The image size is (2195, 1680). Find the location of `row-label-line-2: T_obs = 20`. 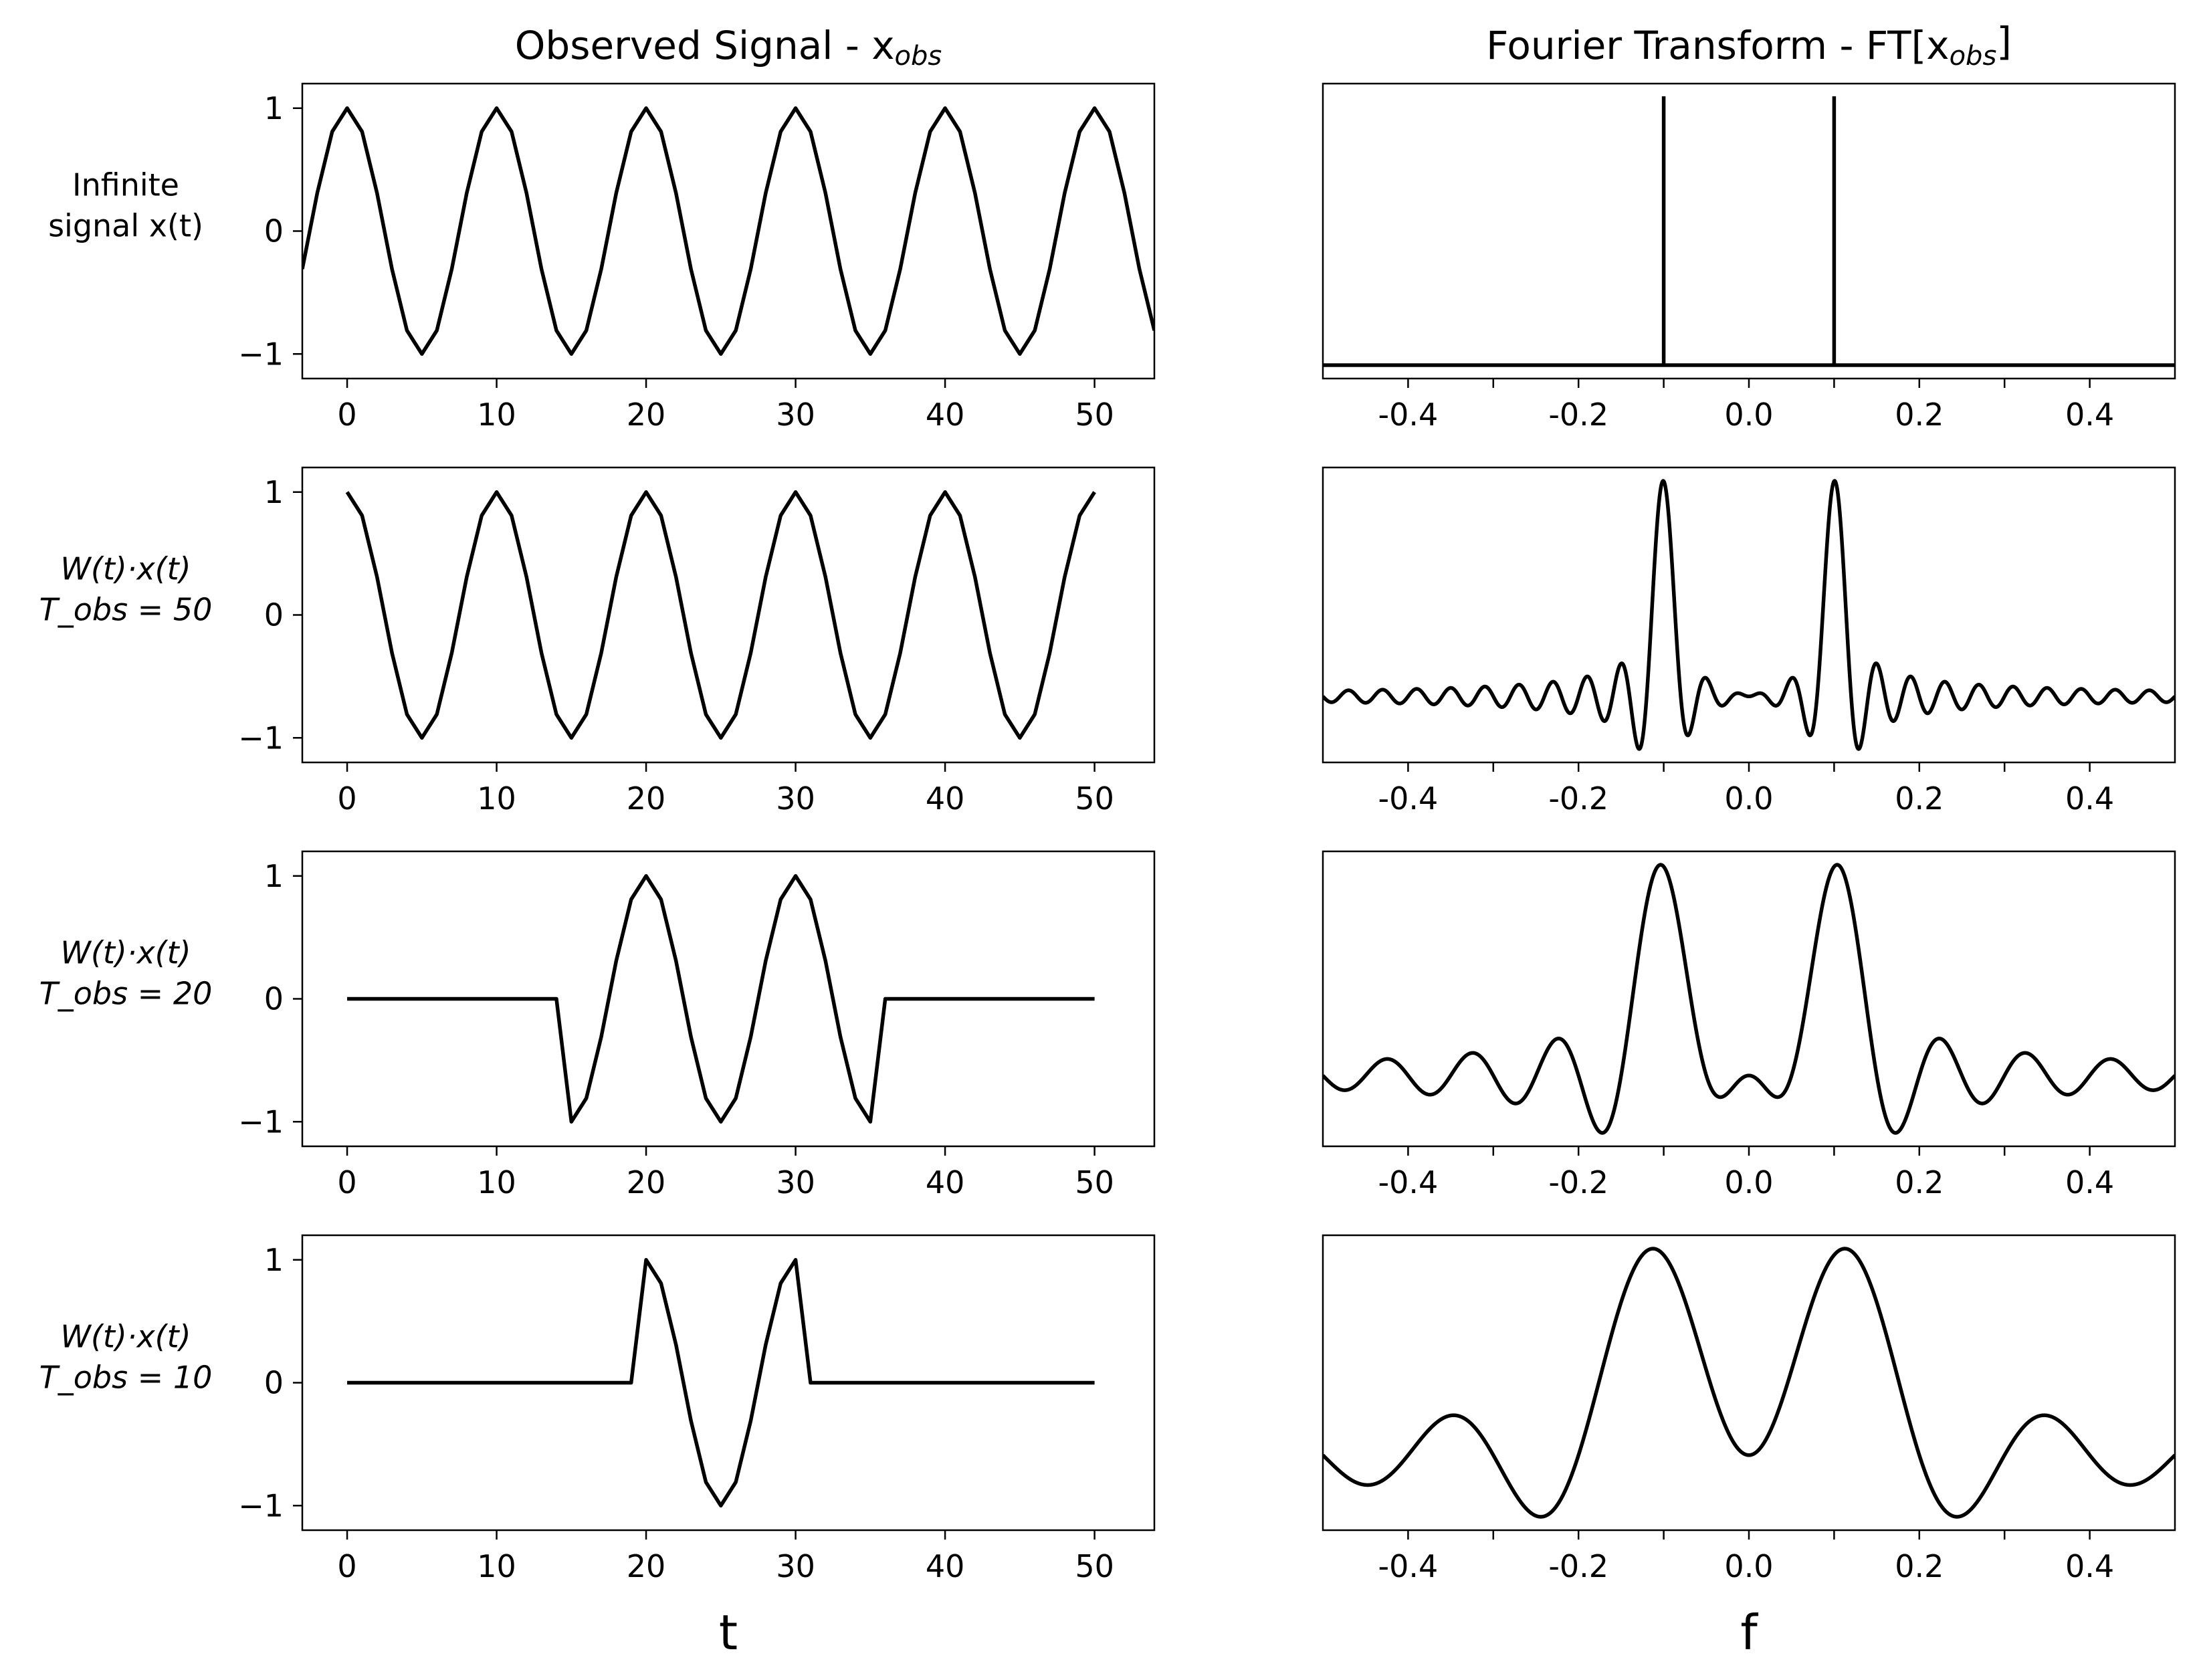

row-label-line-2: T_obs = 20 is located at coordinates (126, 994).